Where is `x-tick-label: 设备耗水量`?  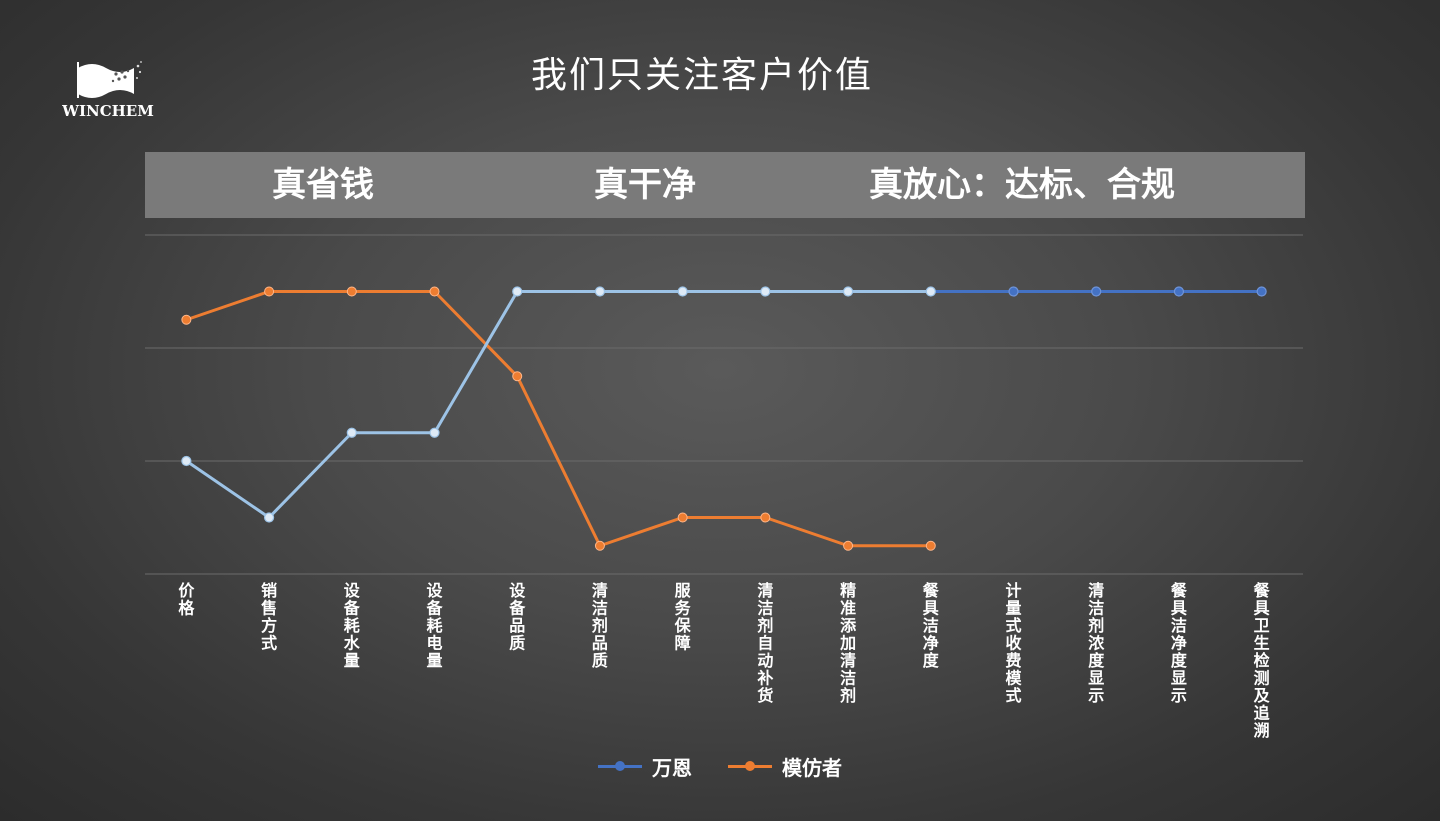 x-tick-label: 设备耗水量 is located at coordinates (352, 625).